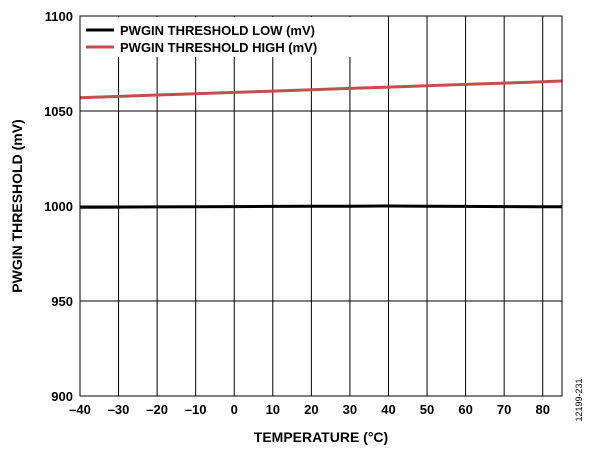 The height and width of the screenshot is (450, 591). I want to click on y-tick-label: 950, so click(62, 301).